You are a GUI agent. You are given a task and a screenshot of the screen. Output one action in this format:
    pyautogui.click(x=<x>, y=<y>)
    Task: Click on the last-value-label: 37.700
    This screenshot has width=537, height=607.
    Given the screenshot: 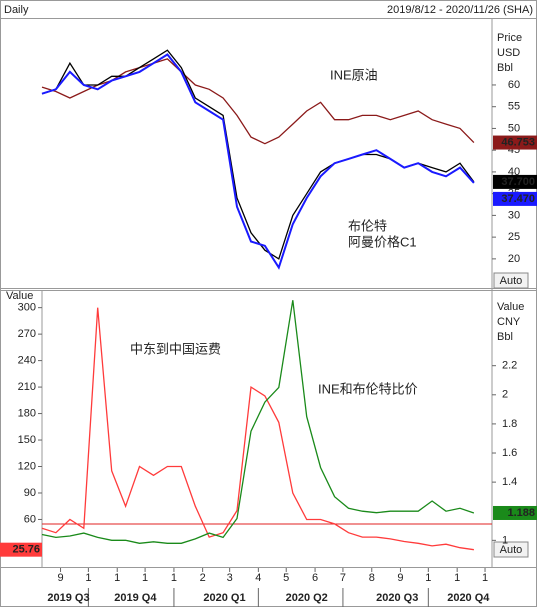 What is the action you would take?
    pyautogui.click(x=518, y=182)
    